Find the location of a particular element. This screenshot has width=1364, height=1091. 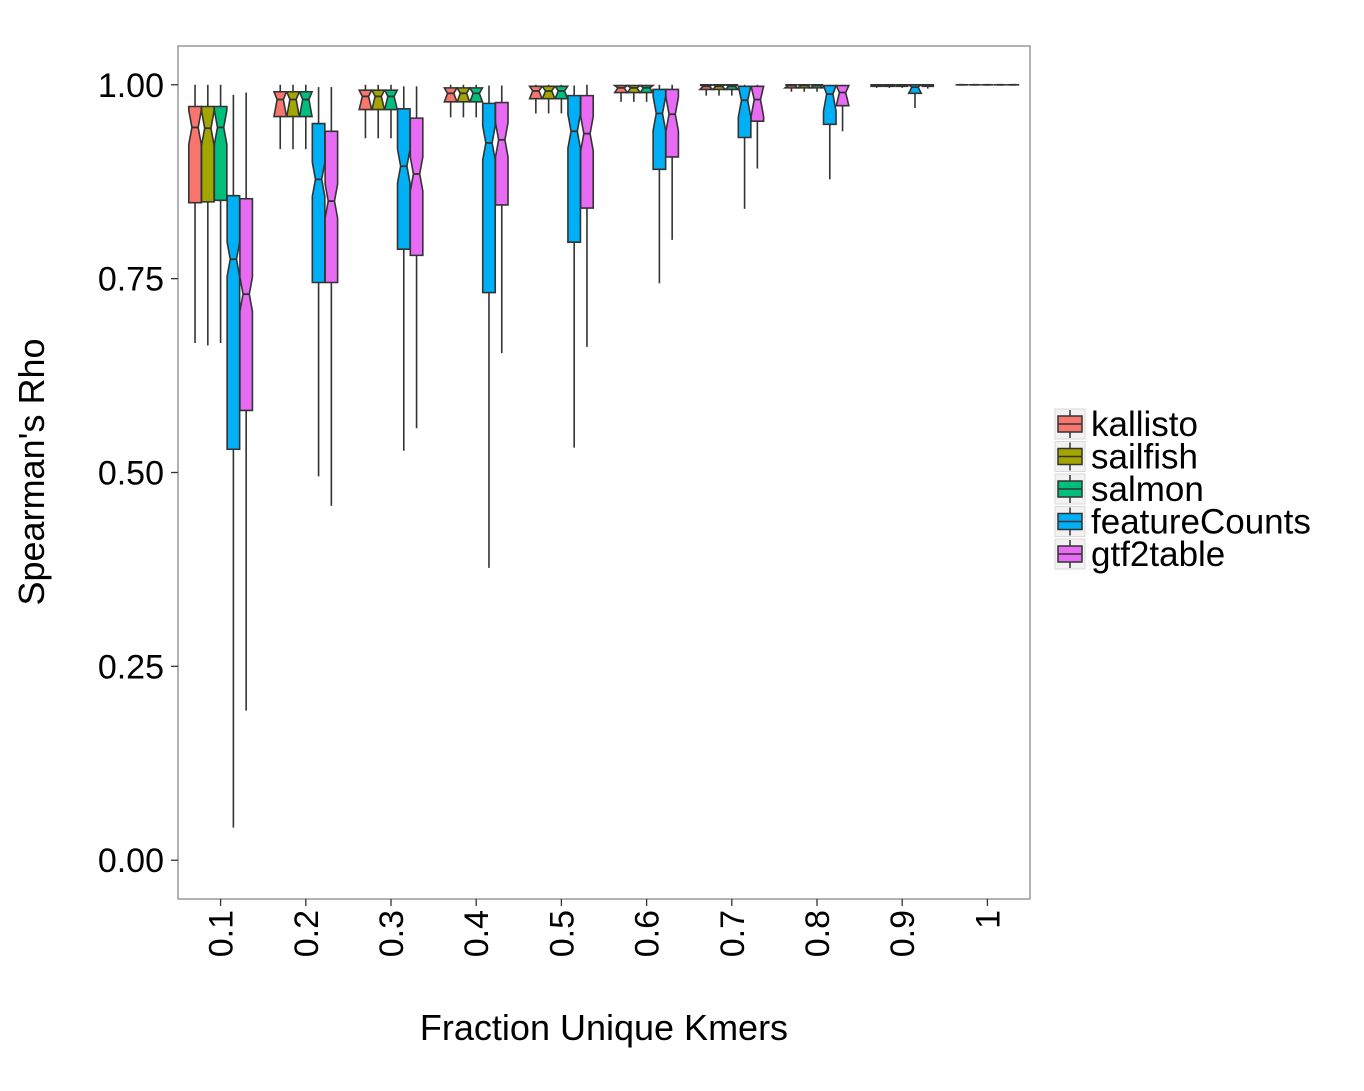

box-featureCounts-0.9 is located at coordinates (915, 96).